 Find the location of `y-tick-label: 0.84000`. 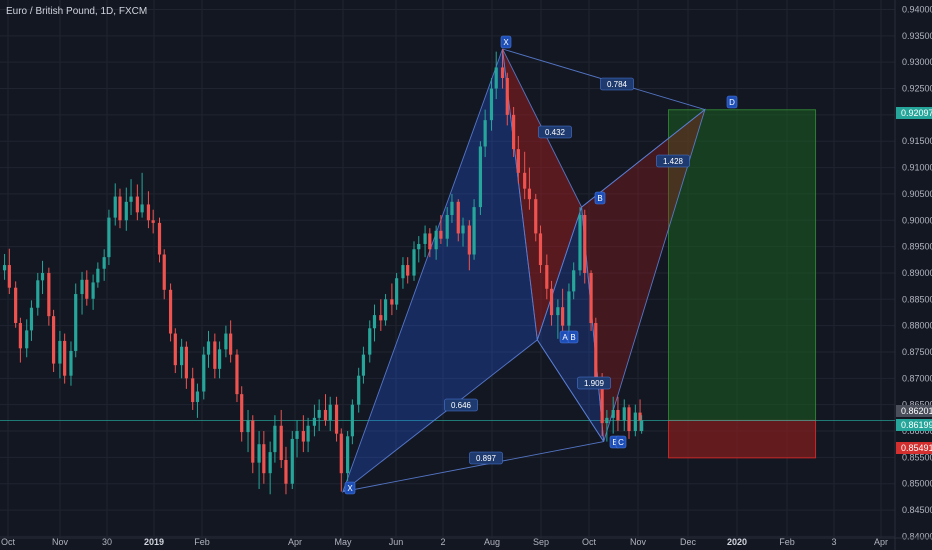

y-tick-label: 0.84000 is located at coordinates (917, 536).